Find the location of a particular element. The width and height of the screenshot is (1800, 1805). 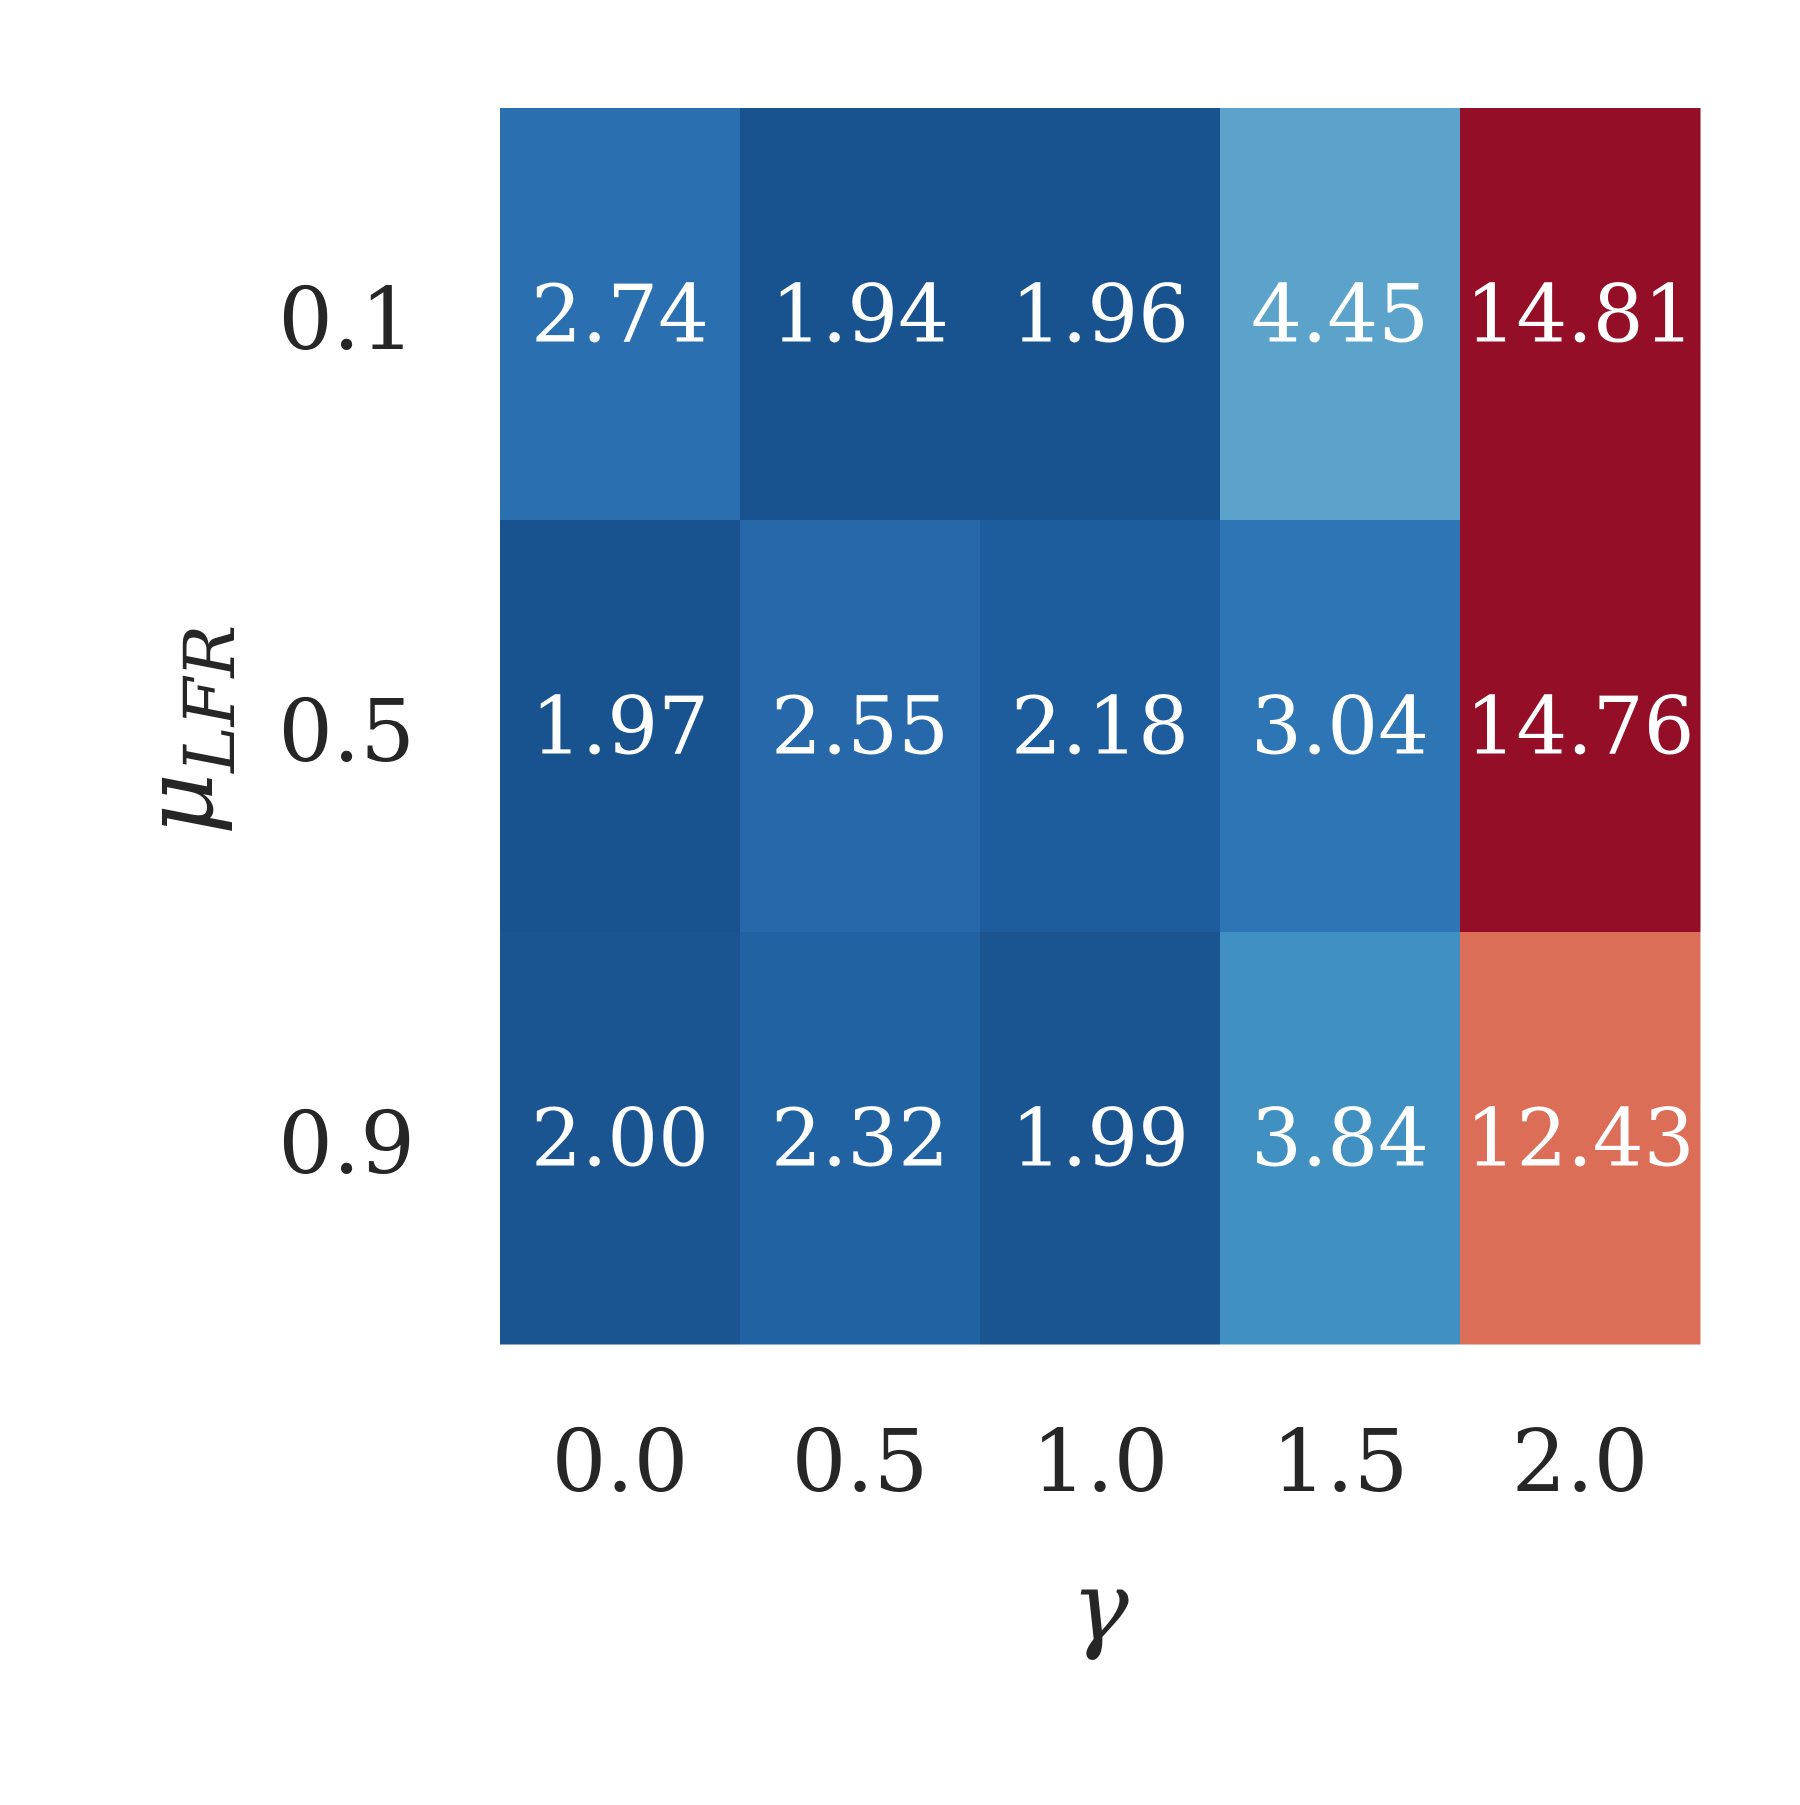

y-axis-label-subscript: LFR is located at coordinates (210, 700).